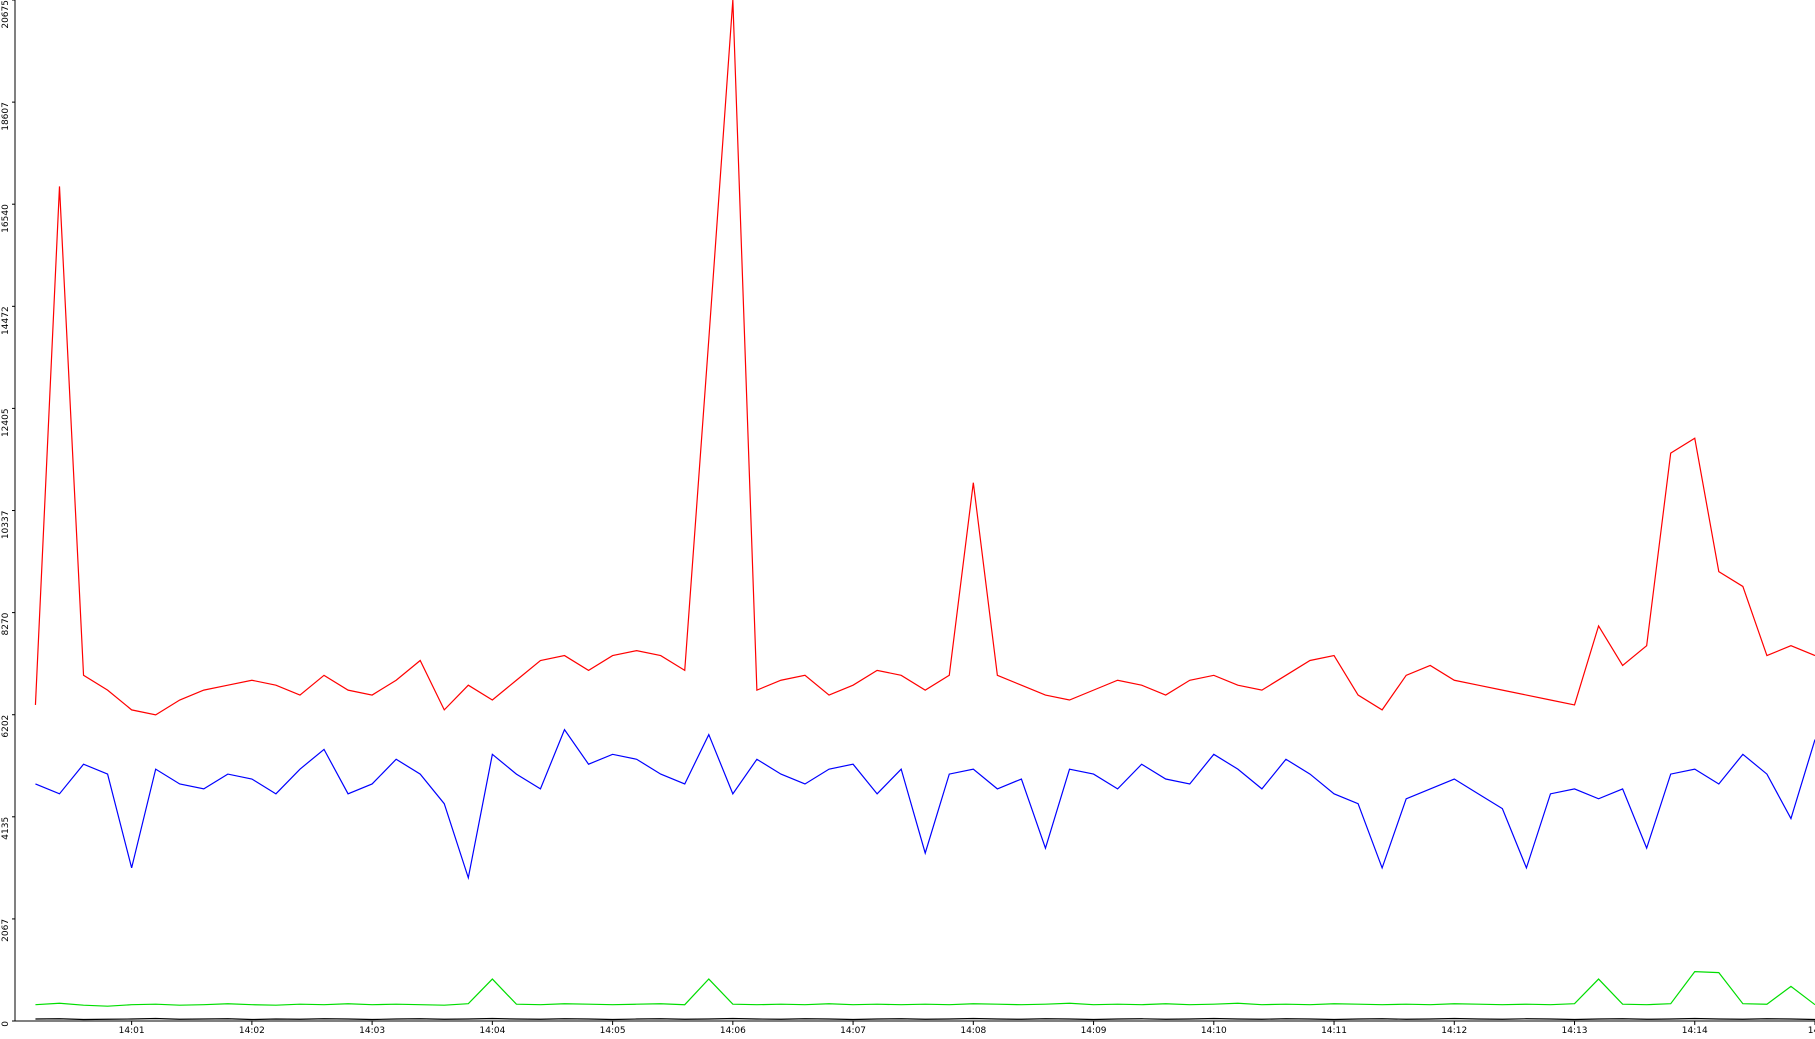 The image size is (1815, 1039). I want to click on x-tick-label: 14:12, so click(1454, 1031).